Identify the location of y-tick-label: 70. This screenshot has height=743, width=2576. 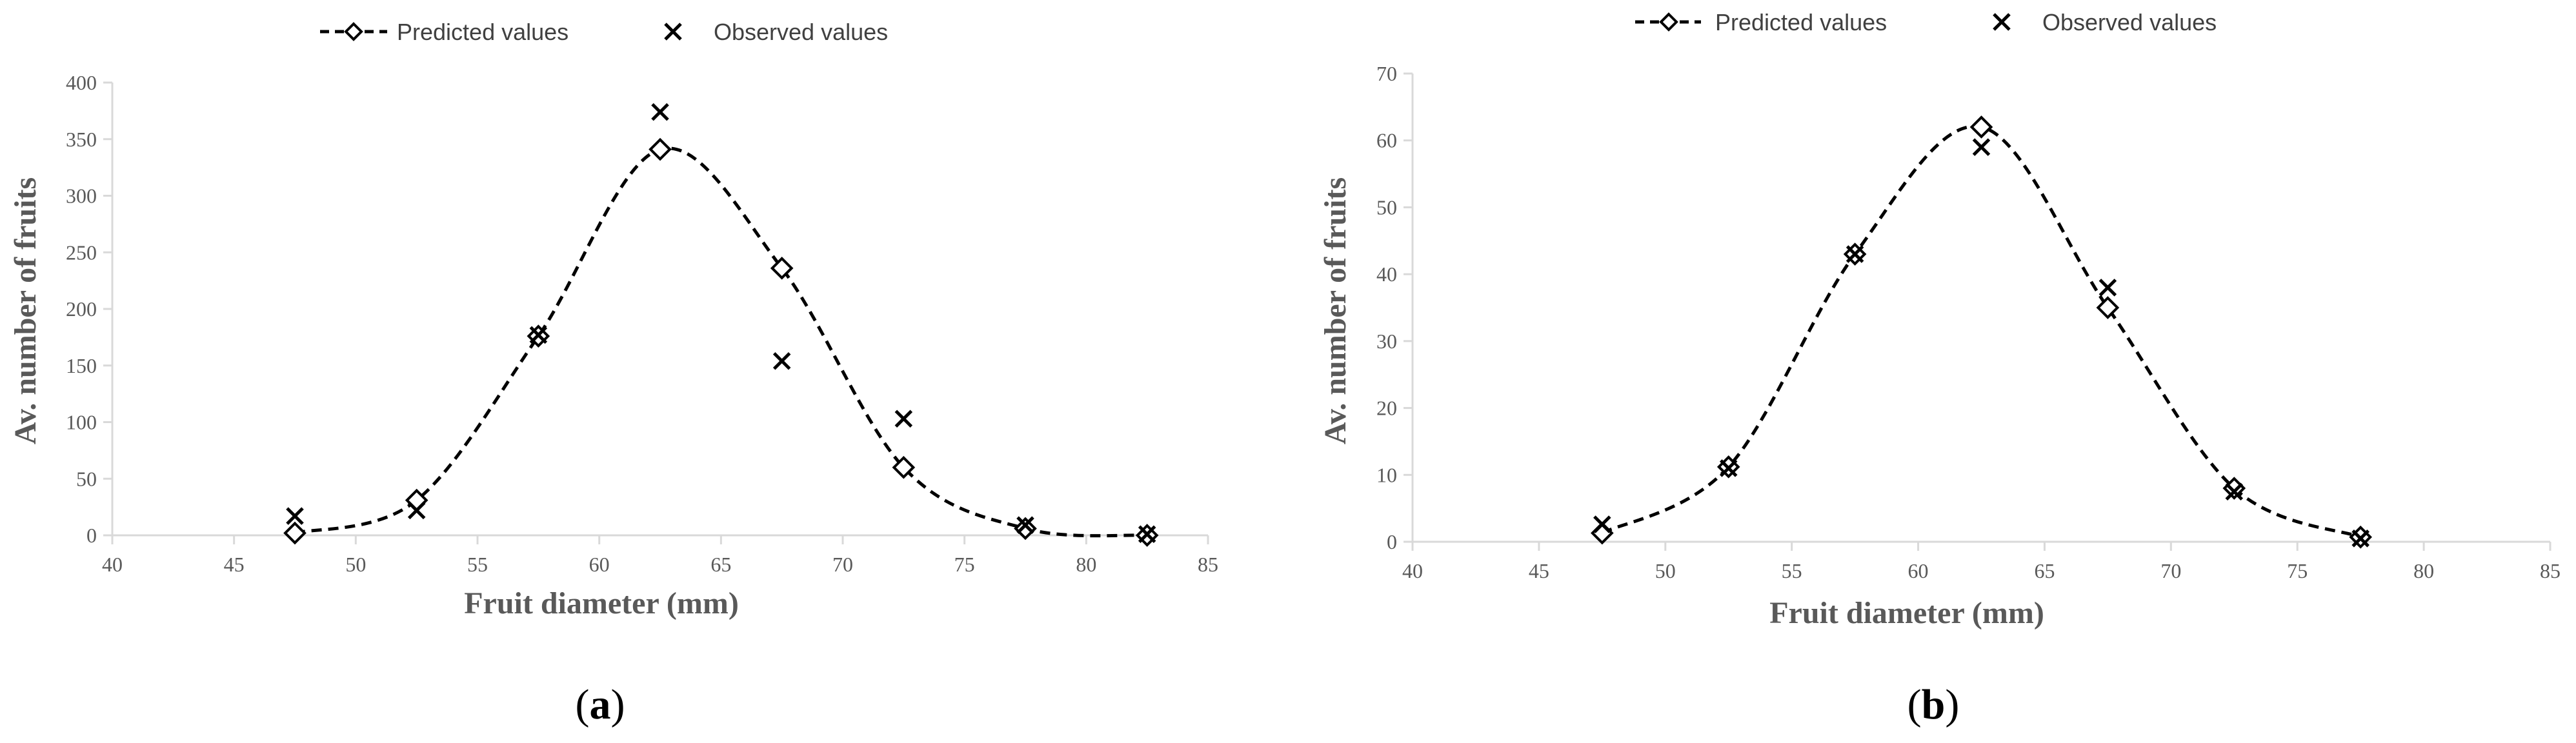
(1386, 73).